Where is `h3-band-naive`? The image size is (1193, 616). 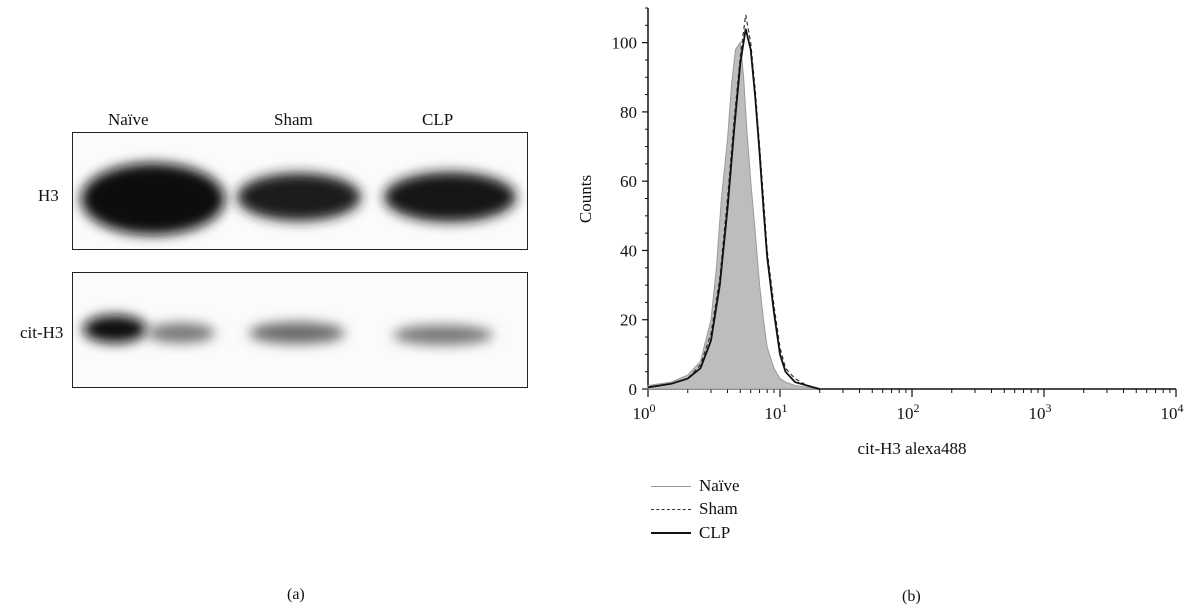 h3-band-naive is located at coordinates (153, 199).